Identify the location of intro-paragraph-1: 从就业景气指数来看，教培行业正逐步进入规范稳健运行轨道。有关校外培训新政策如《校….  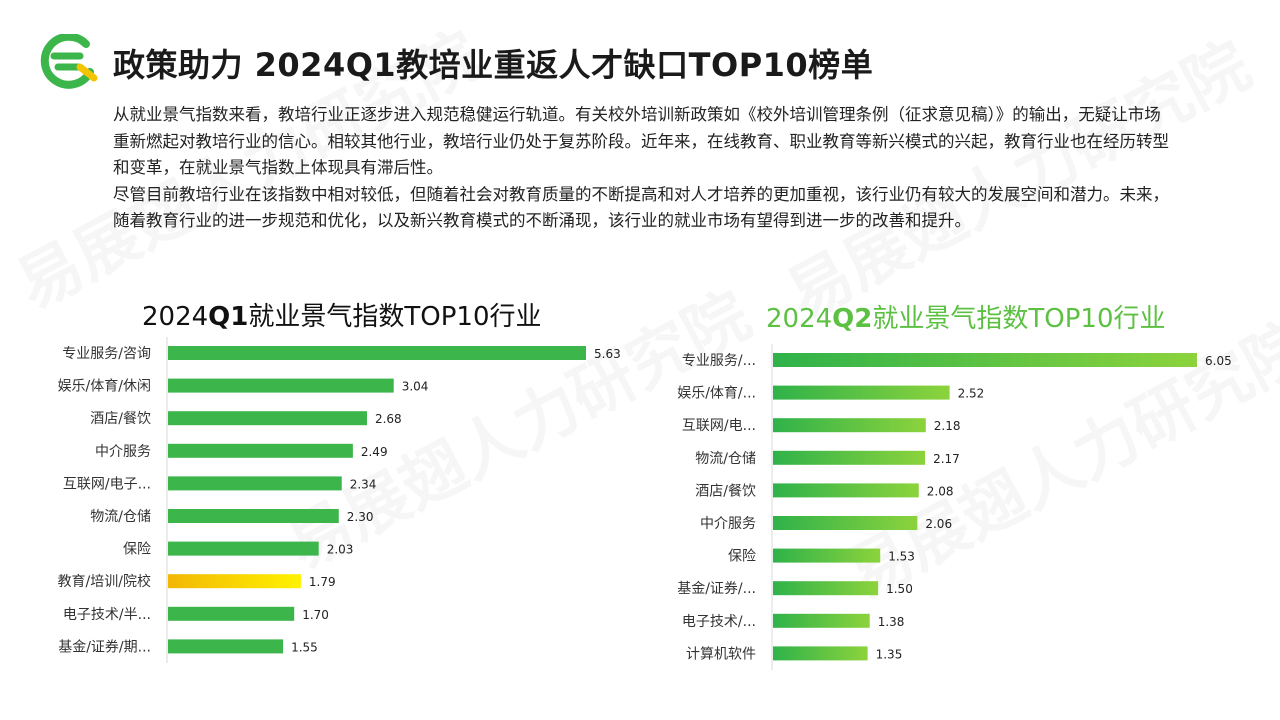
(641, 141).